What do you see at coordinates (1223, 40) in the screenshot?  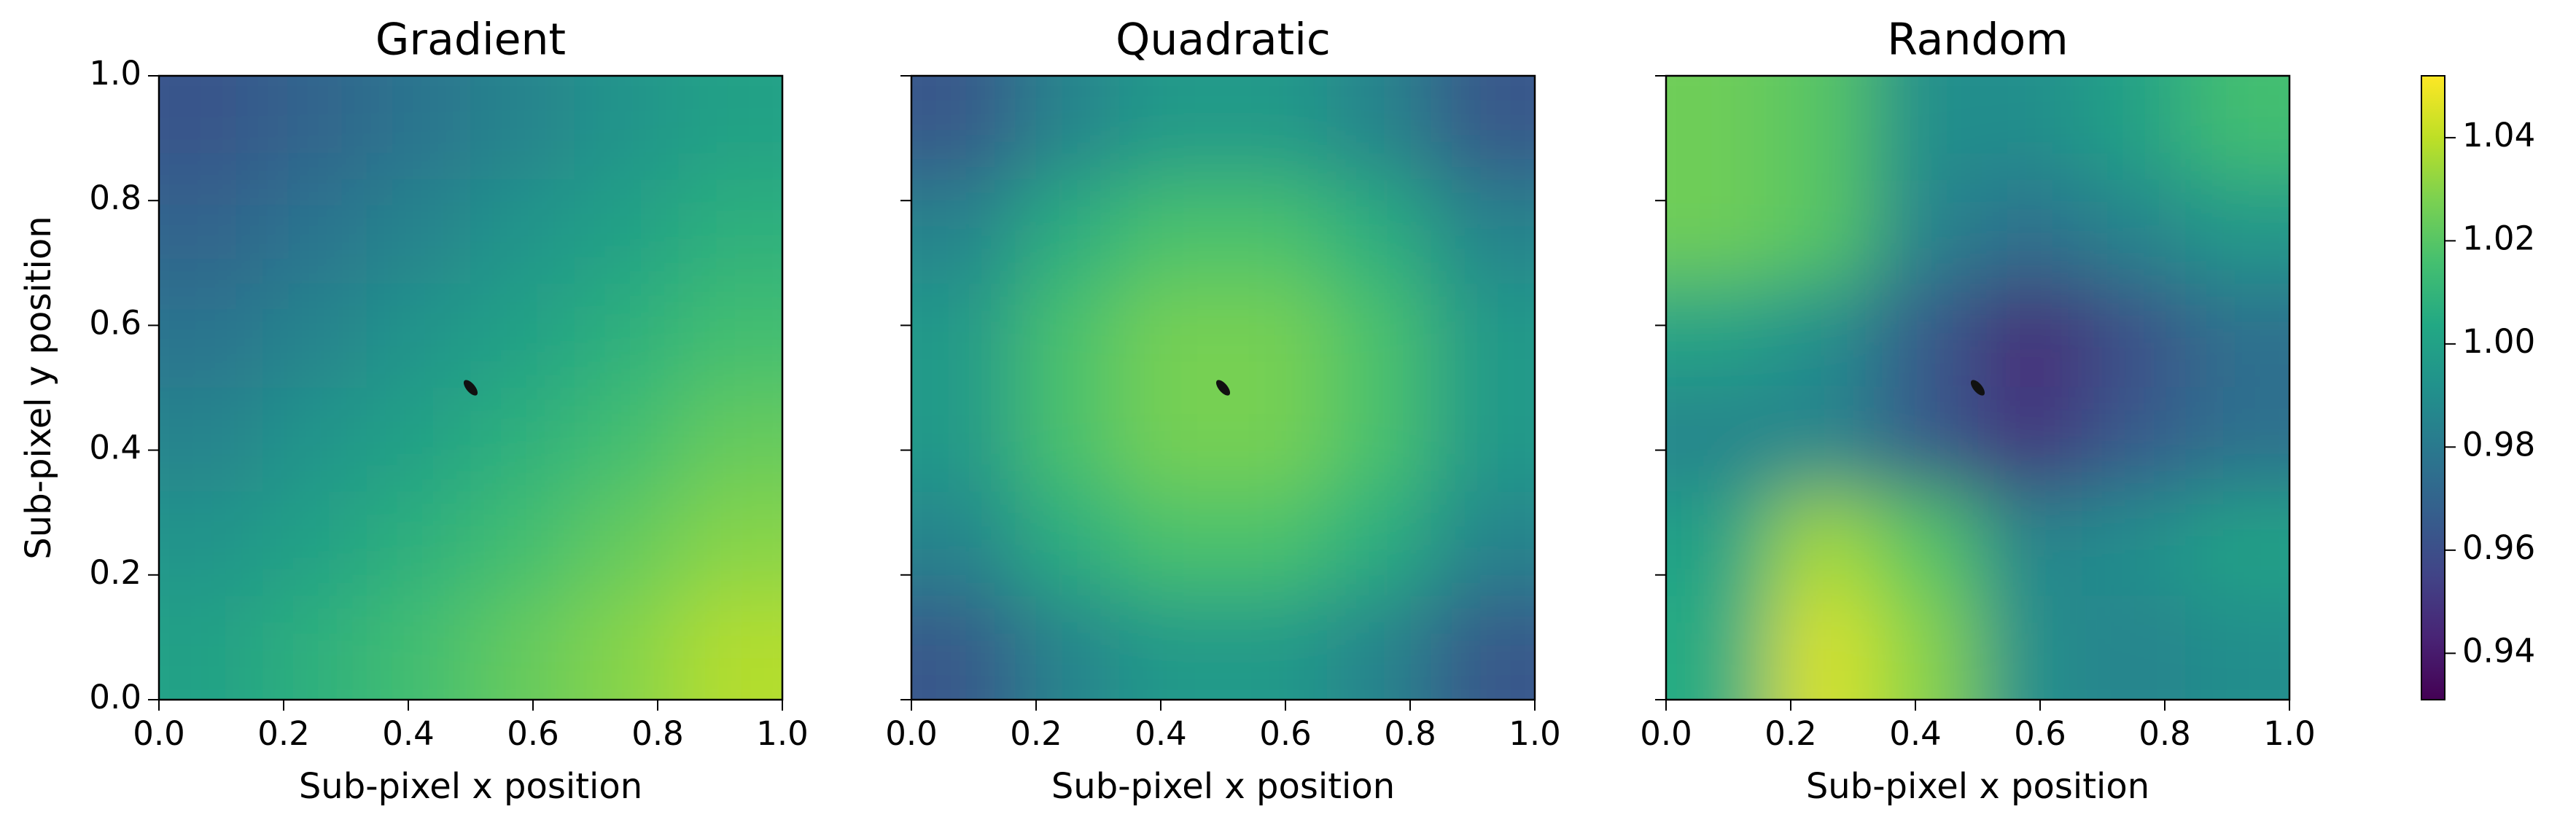 I see `panel-title: Quadratic` at bounding box center [1223, 40].